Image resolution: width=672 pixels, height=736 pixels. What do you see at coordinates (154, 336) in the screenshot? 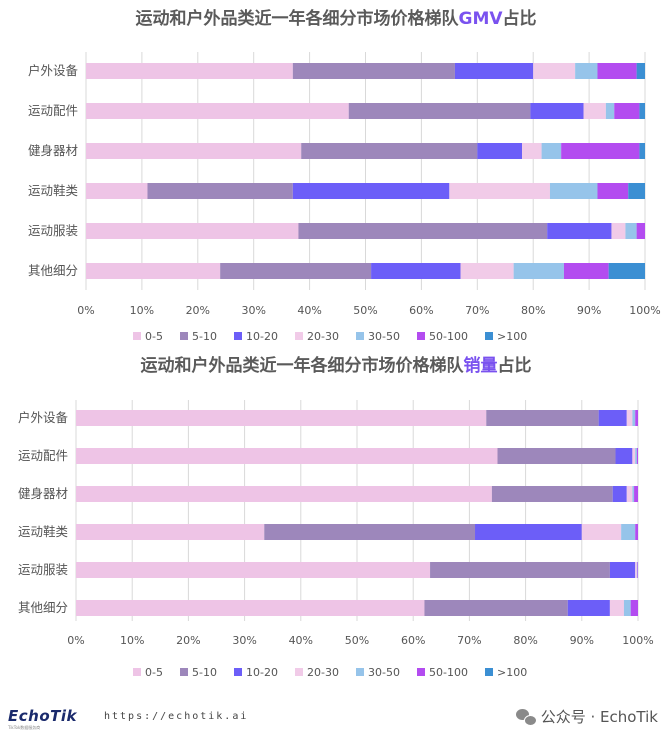
I see `legend-label: 0-5` at bounding box center [154, 336].